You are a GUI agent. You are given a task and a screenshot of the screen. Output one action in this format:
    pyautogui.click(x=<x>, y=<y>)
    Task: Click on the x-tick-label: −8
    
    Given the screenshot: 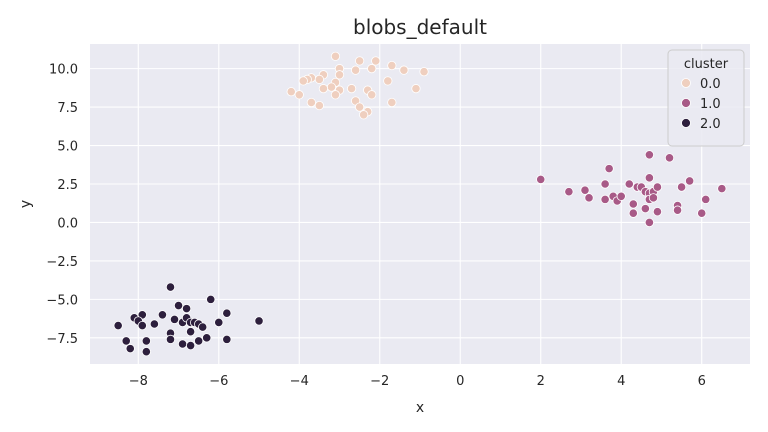 What is the action you would take?
    pyautogui.click(x=138, y=381)
    